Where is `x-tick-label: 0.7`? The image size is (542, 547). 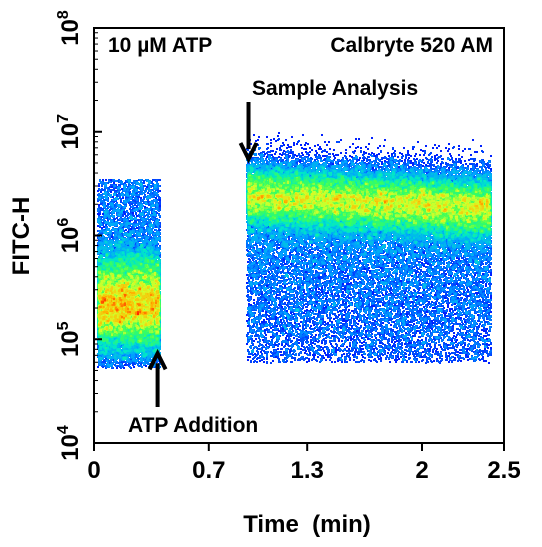 x-tick-label: 0.7 is located at coordinates (208, 470).